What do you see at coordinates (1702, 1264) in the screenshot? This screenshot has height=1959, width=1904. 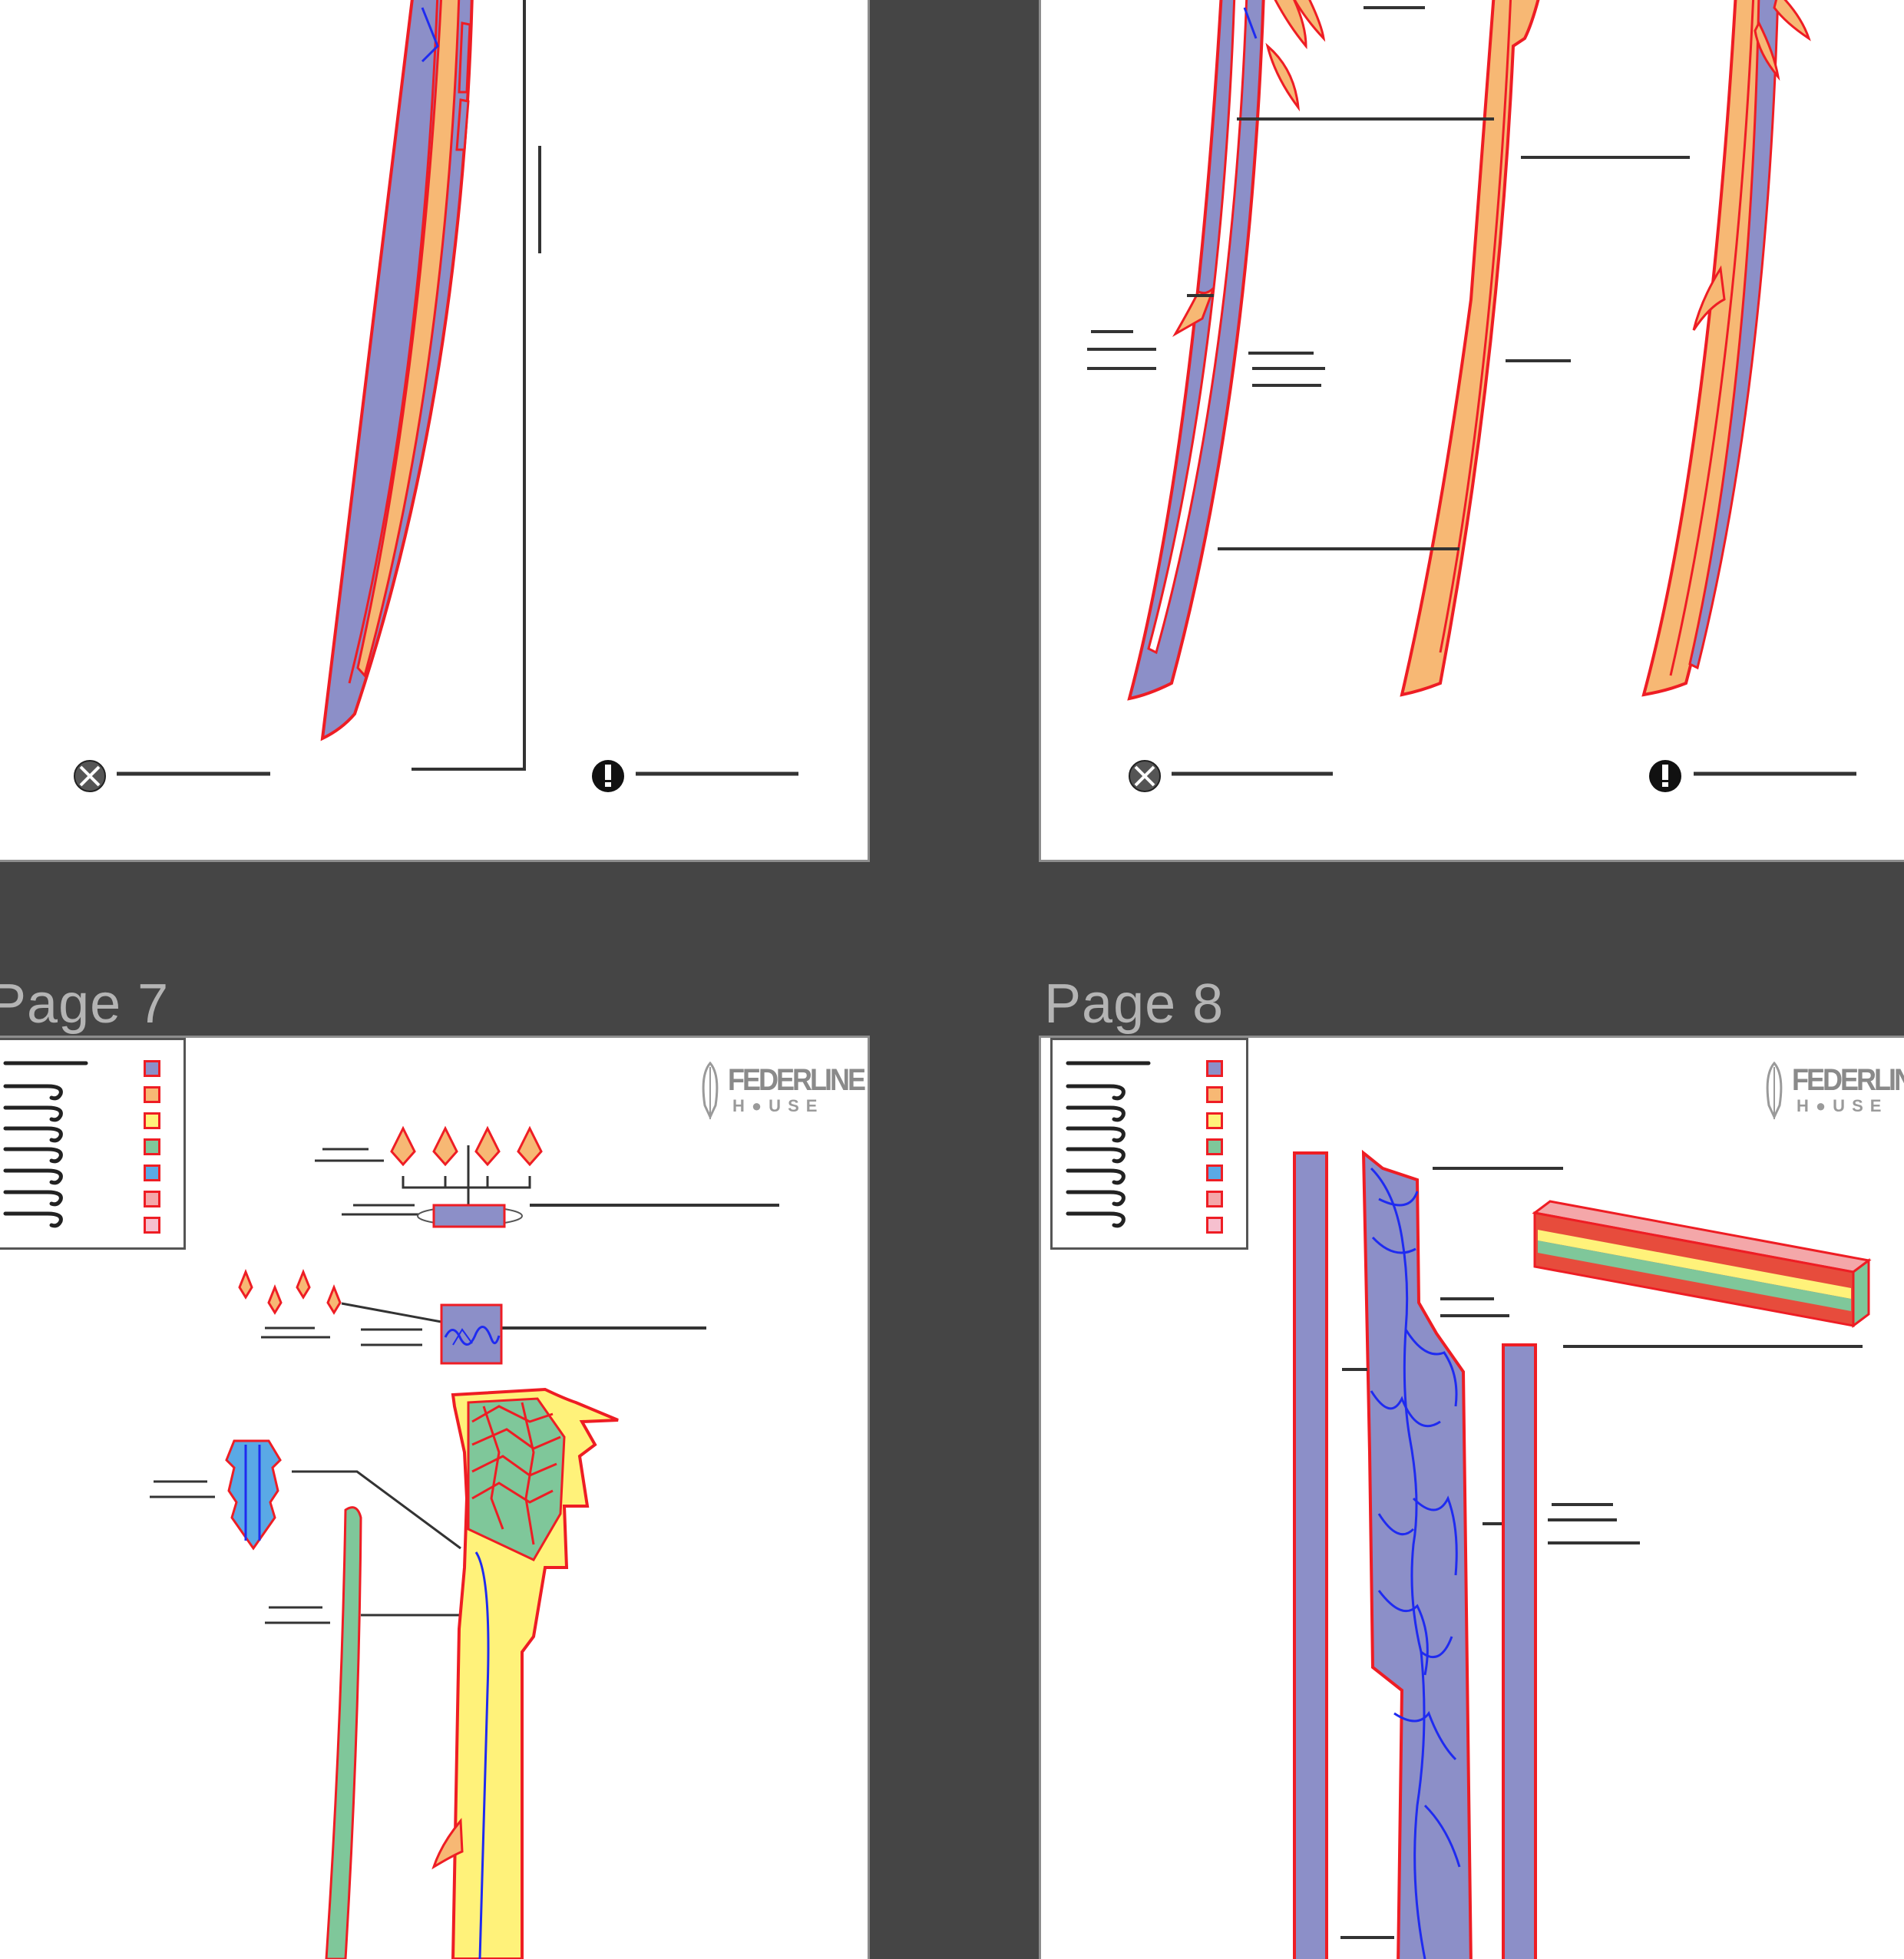 I see `layered-bar-piece` at bounding box center [1702, 1264].